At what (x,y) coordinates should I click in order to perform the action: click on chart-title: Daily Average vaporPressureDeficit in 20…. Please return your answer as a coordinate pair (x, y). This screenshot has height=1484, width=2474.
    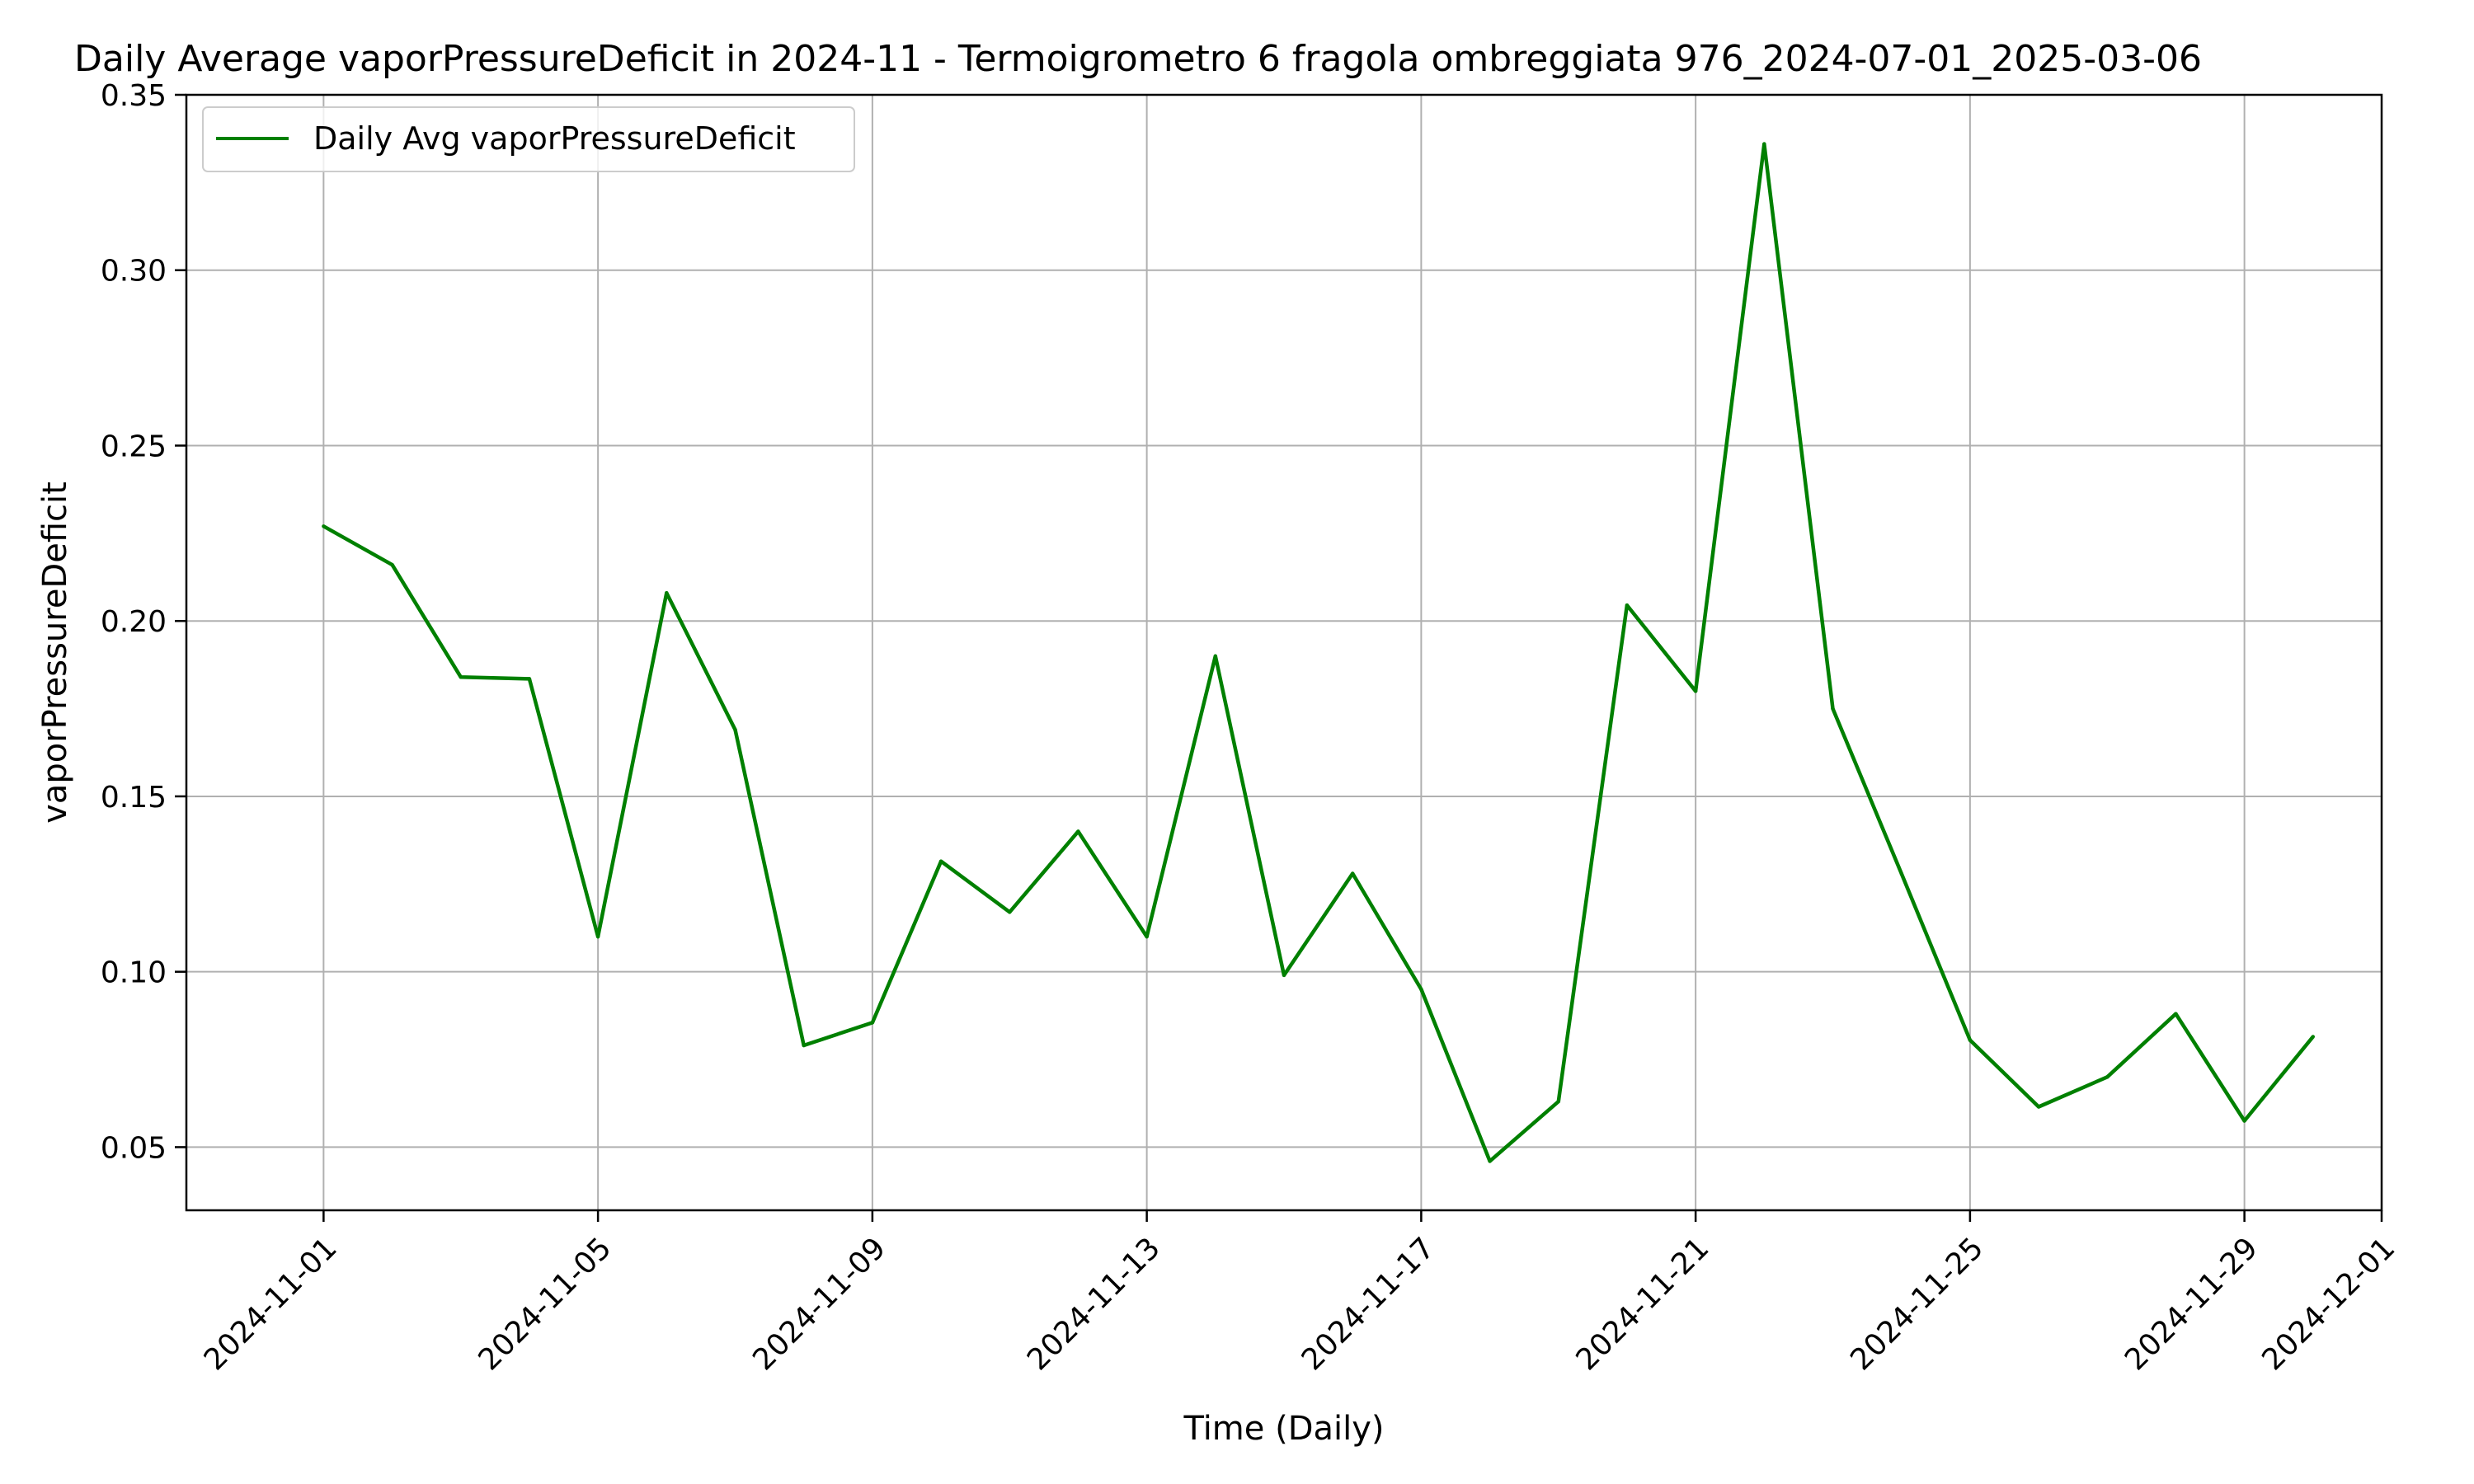
    Looking at the image, I should click on (1138, 59).